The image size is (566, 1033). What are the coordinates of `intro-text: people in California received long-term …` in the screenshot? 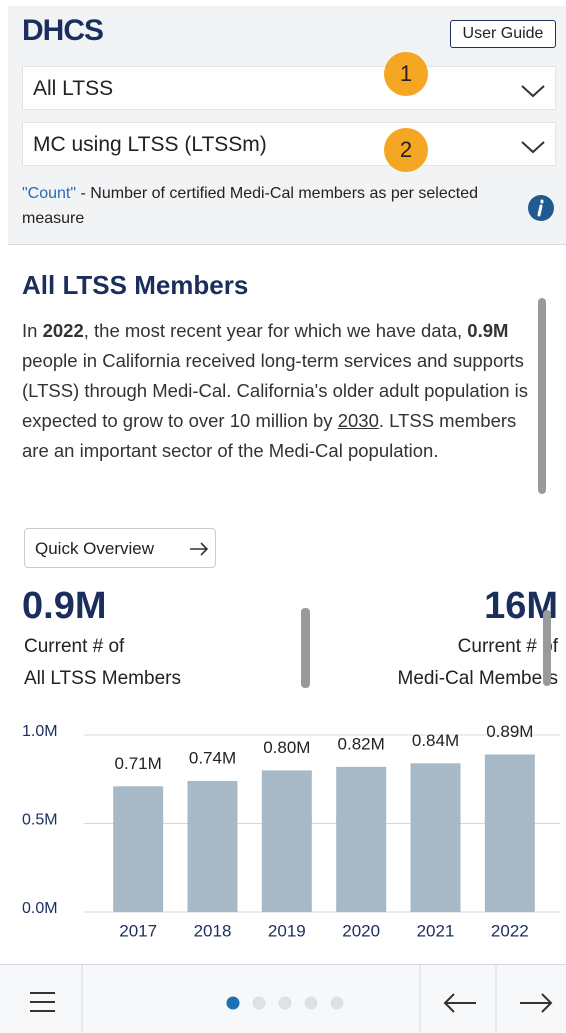 It's located at (275, 390).